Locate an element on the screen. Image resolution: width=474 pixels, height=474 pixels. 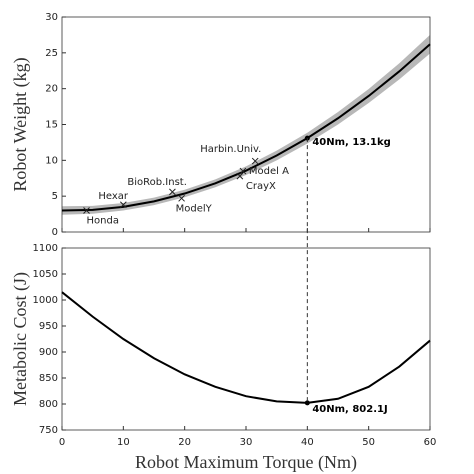
point-label: BioRob.Inst. is located at coordinates (156, 182).